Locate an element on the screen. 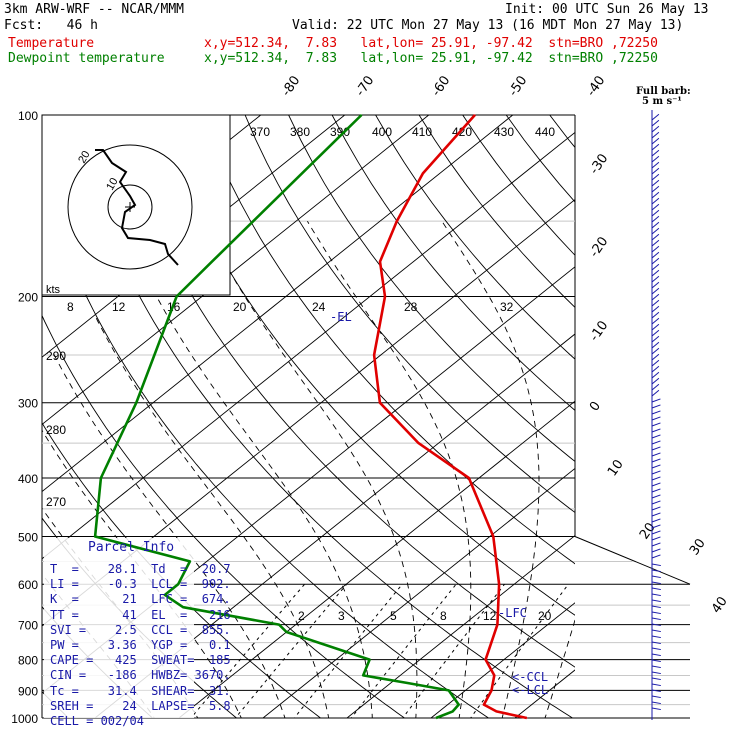 This screenshot has height=740, width=740. isotherm-label: -60 is located at coordinates (441, 86).